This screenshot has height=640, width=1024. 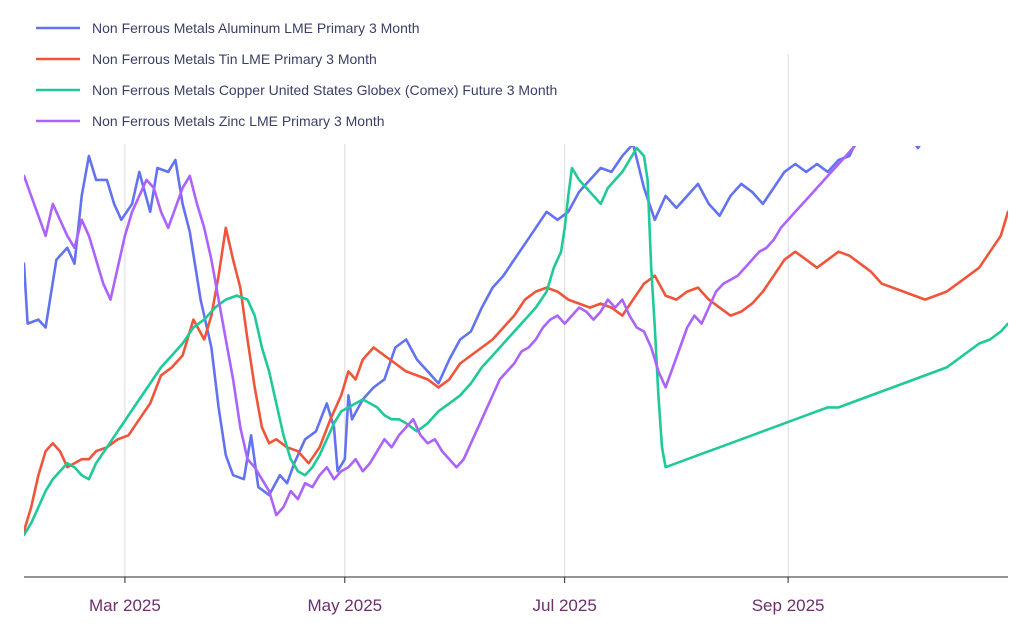 What do you see at coordinates (565, 605) in the screenshot?
I see `x-tick-label: Jul 2025` at bounding box center [565, 605].